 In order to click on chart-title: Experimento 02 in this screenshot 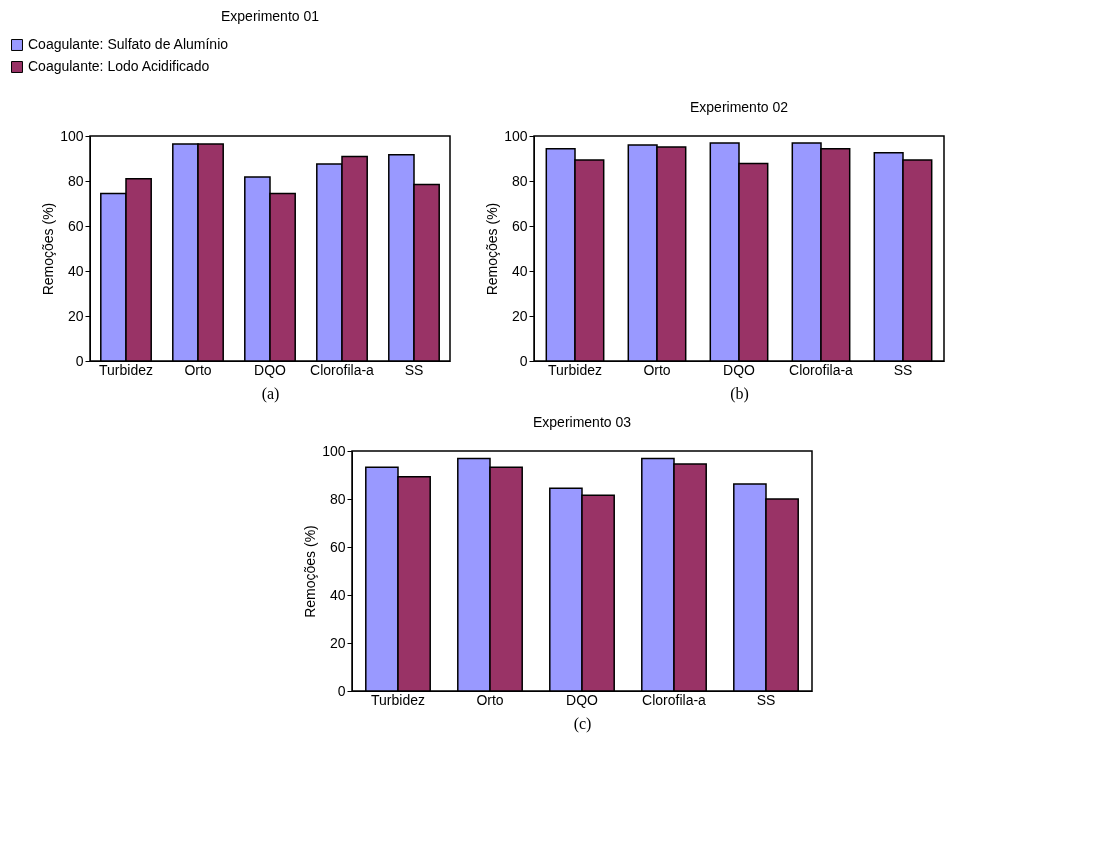, I will do `click(739, 107)`.